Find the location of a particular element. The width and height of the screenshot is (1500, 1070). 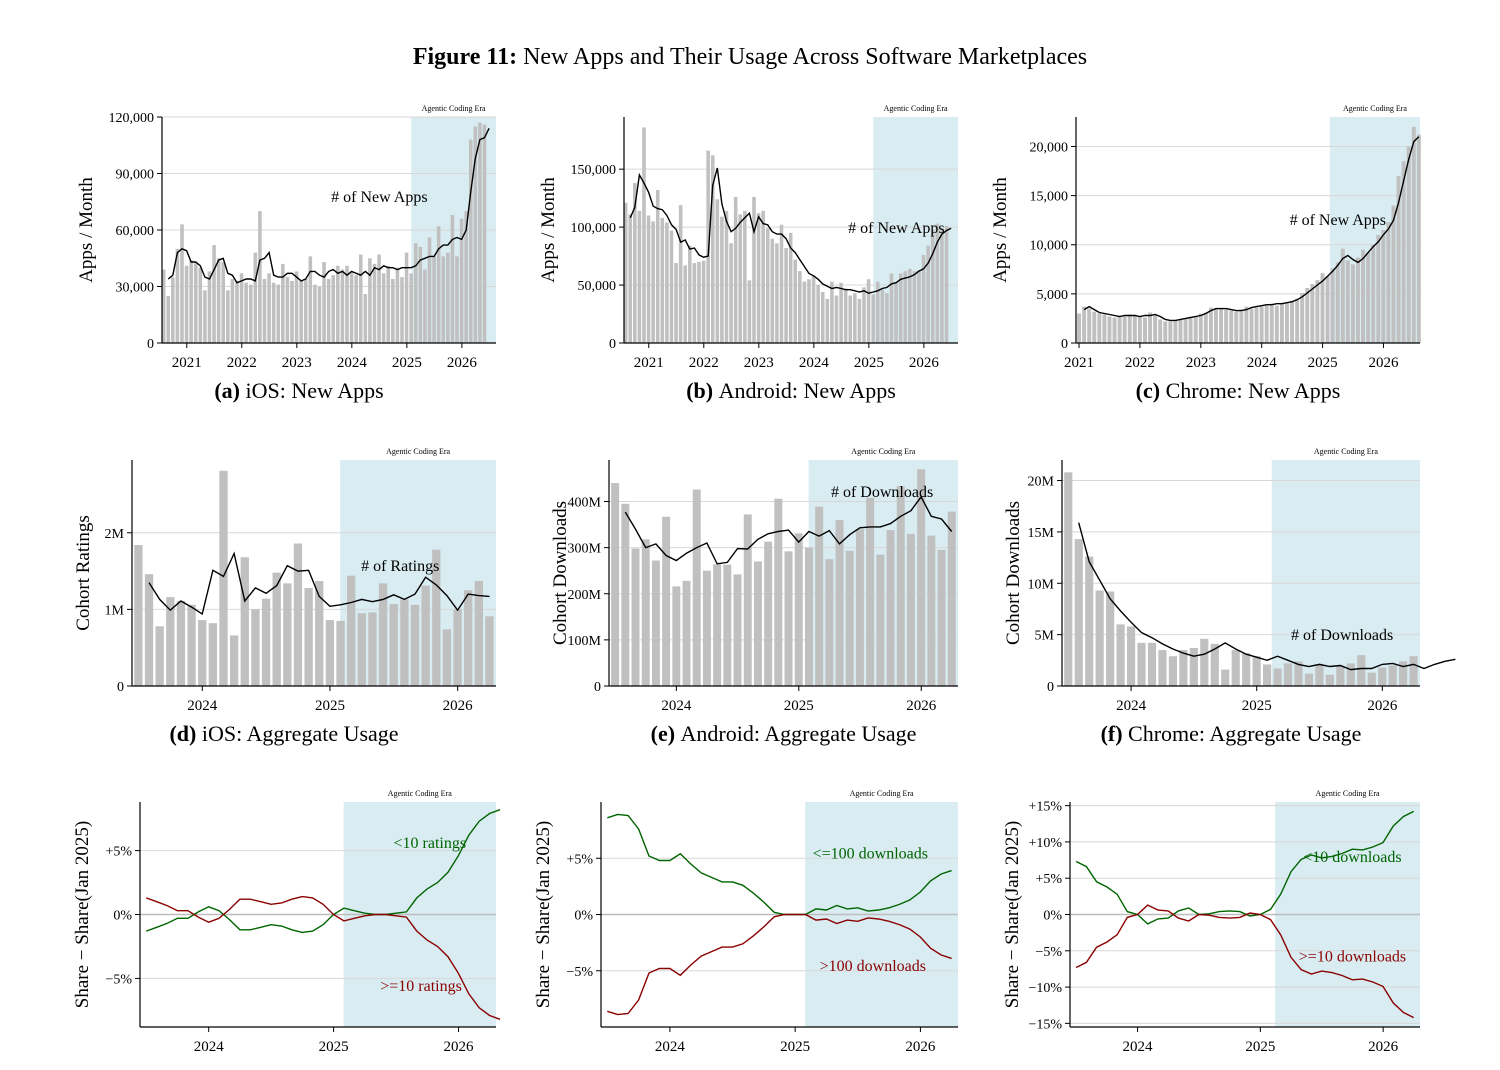

x-tick-label: 2023 is located at coordinates (759, 363).